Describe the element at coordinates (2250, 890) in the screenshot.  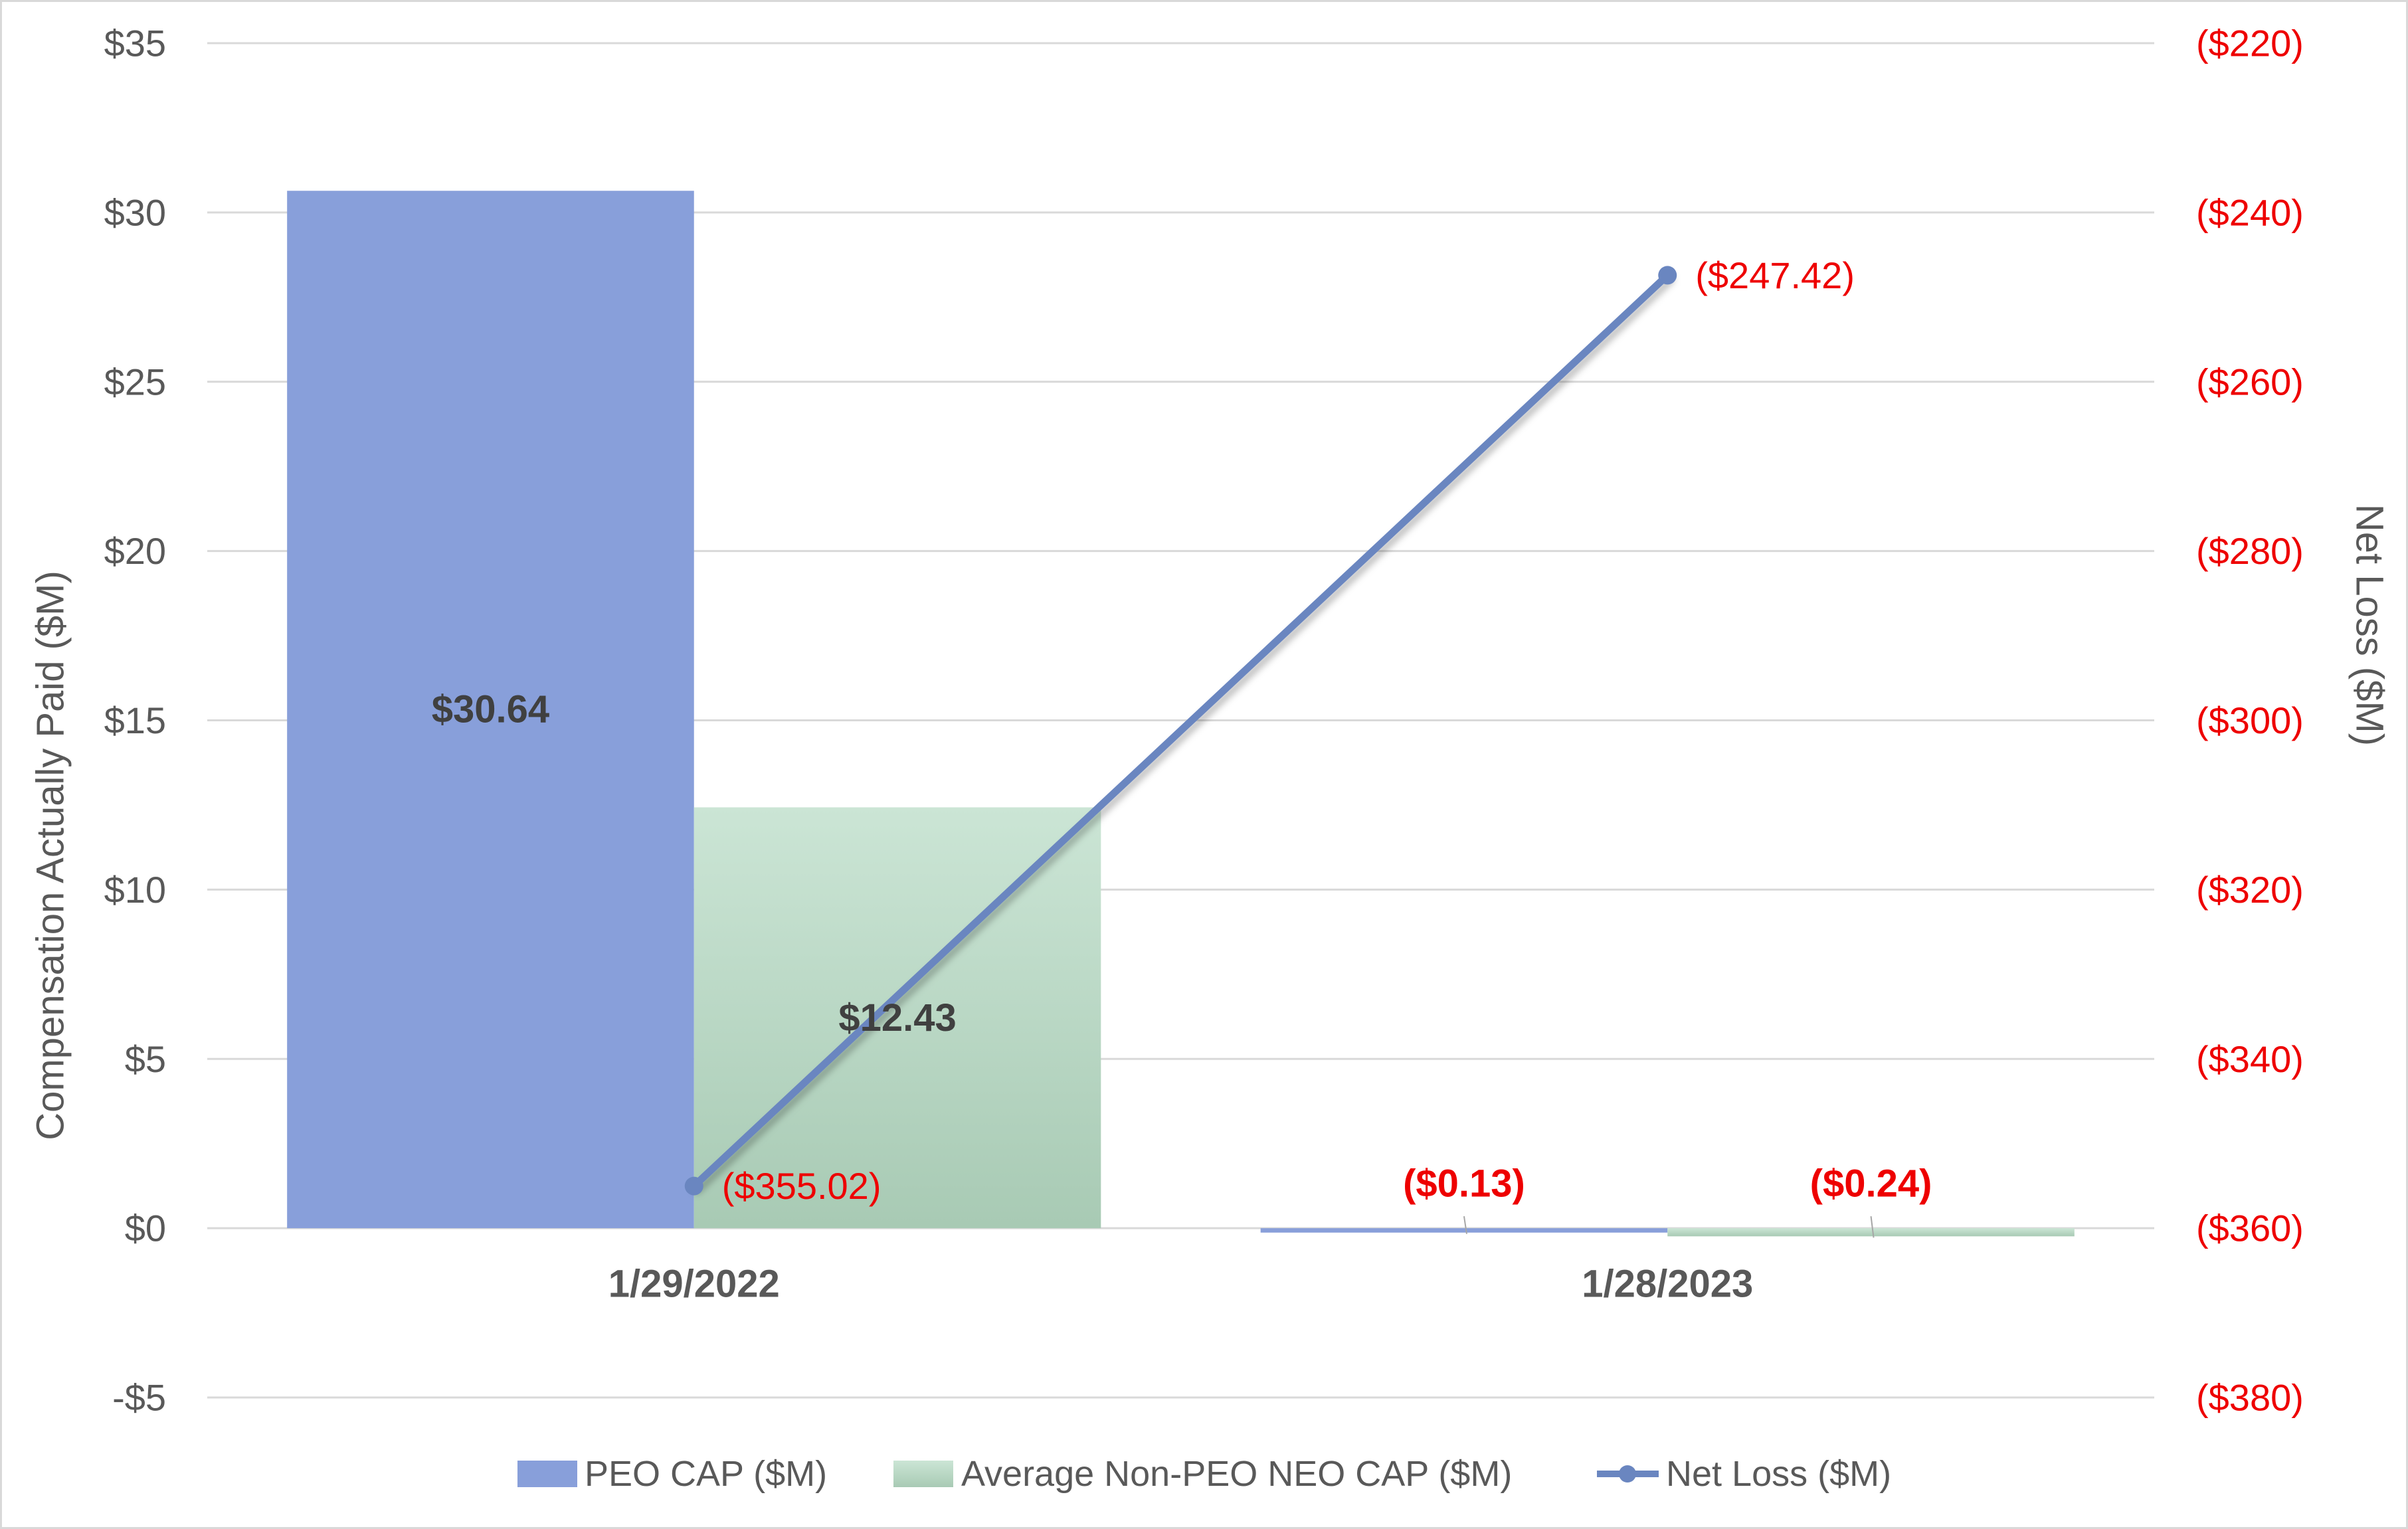
I see `y-right-tick-label: ($320)` at that location.